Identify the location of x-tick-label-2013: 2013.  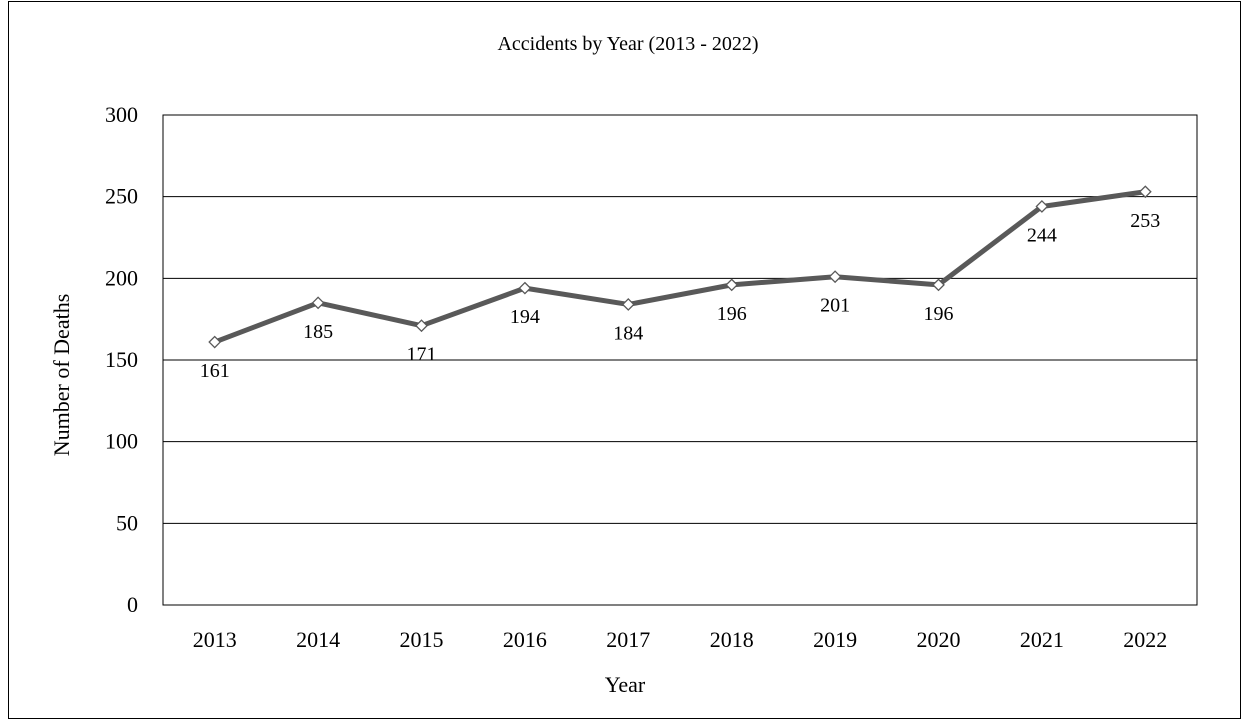
(215, 639).